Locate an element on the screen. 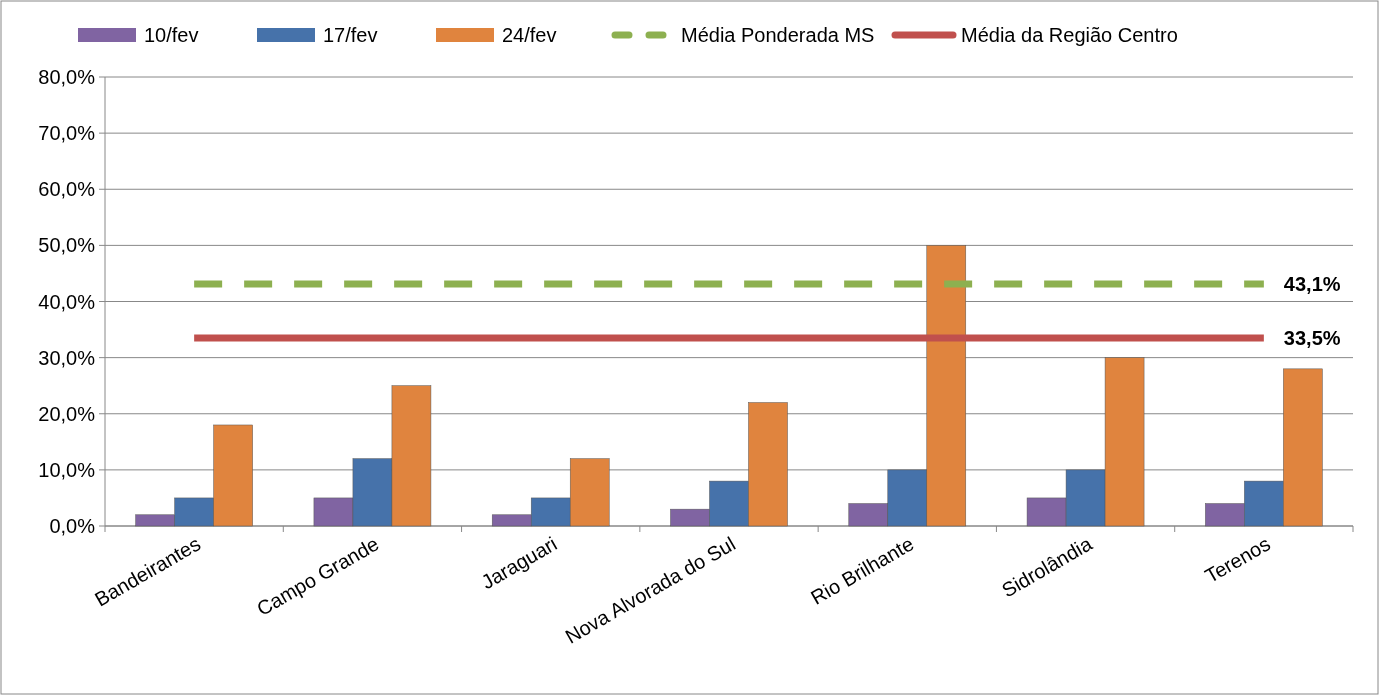  legend-label: 24/fev is located at coordinates (529, 35).